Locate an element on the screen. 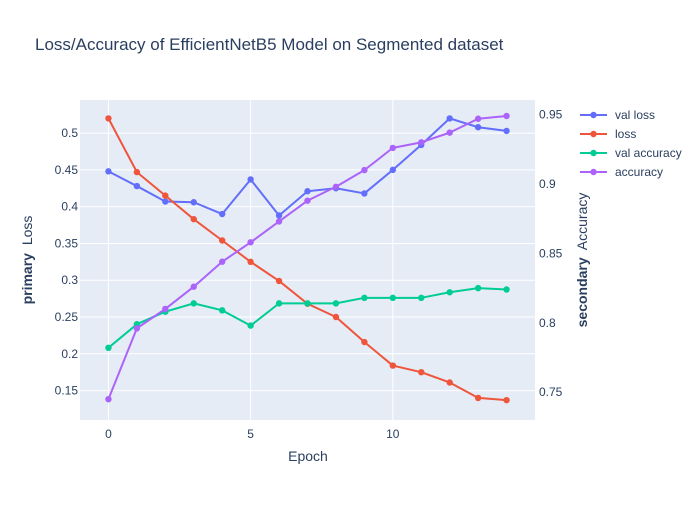 The image size is (700, 505). y-left-tick-label: 0.2 is located at coordinates (69, 354).